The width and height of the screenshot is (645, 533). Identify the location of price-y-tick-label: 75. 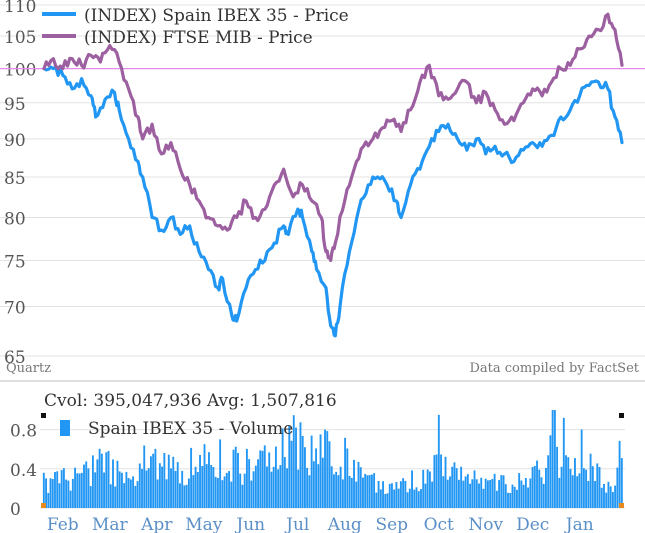
(15, 263).